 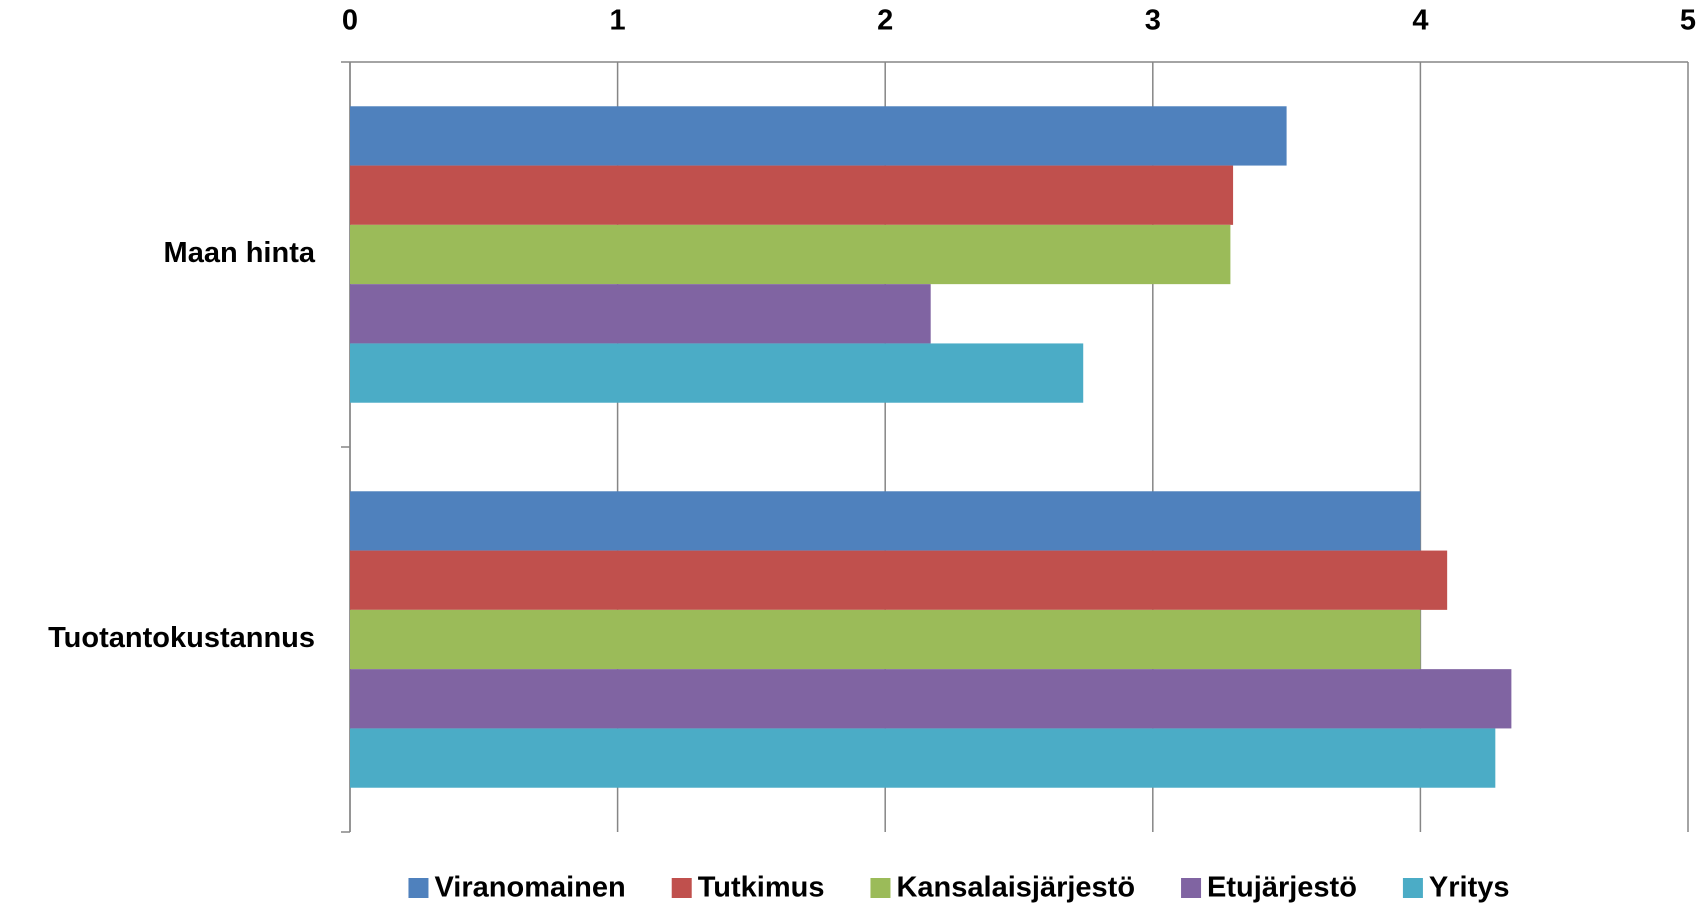 I want to click on legend-label: Viranomainen, so click(x=529, y=888).